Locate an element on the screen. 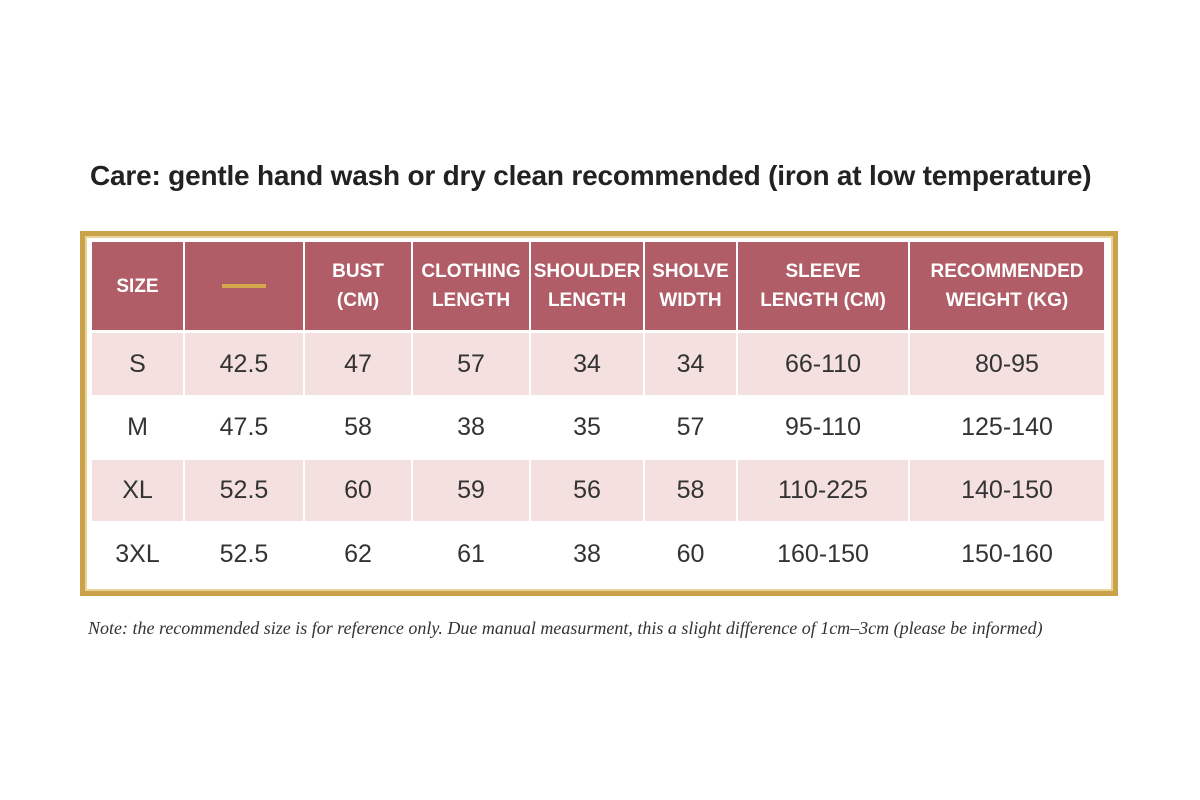  gold-dash is located at coordinates (244, 286).